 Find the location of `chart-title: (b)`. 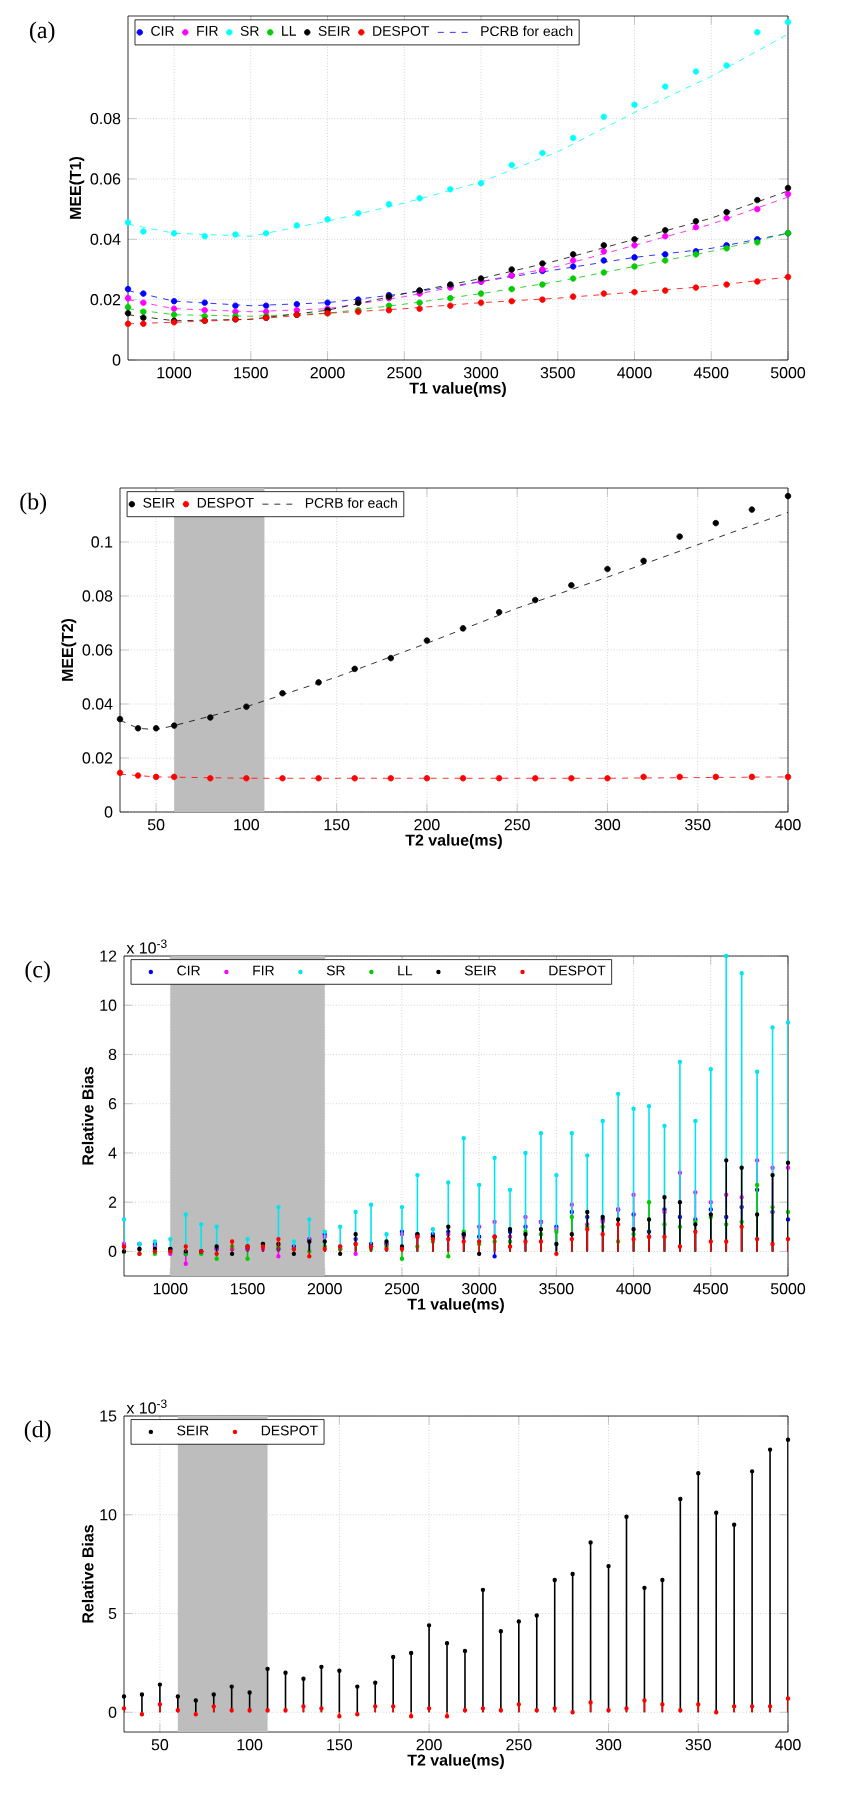

chart-title: (b) is located at coordinates (33, 503).